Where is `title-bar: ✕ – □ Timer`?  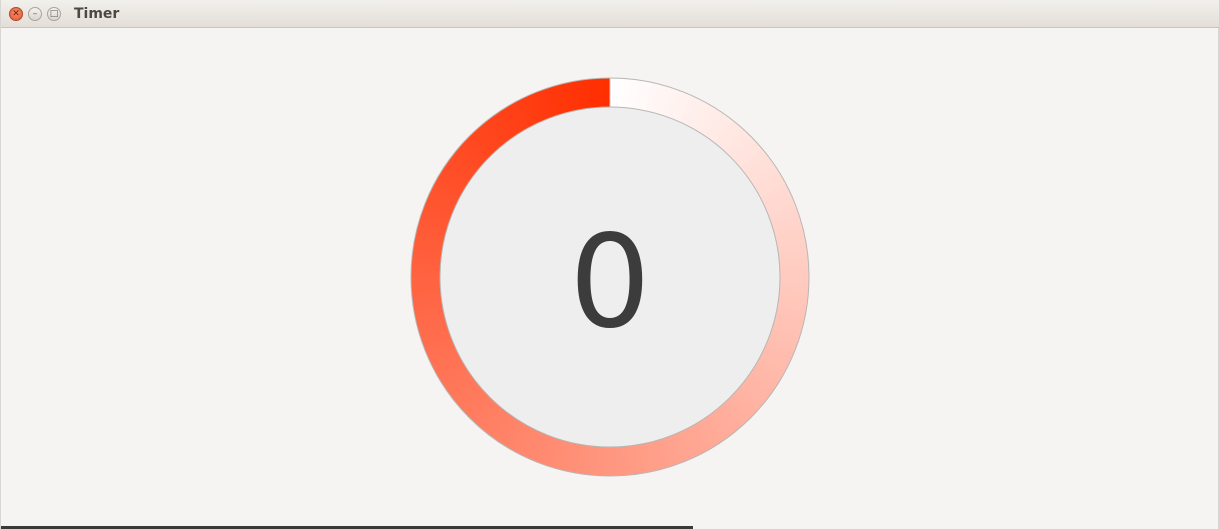
title-bar: ✕ – □ Timer is located at coordinates (610, 14).